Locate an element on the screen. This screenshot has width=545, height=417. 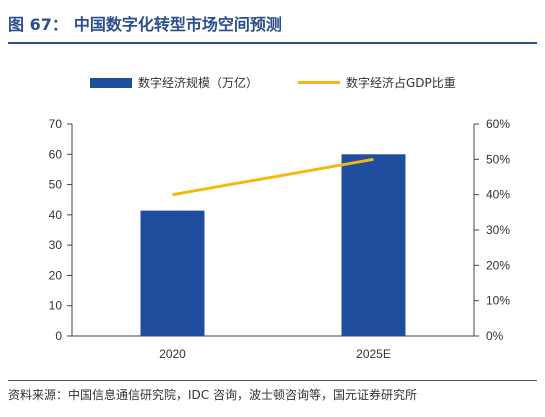
source-note: 资料来源：中国信息通信研究院，IDC 咨询，波士顿咨询等，国元证券研究所 is located at coordinates (212, 395).